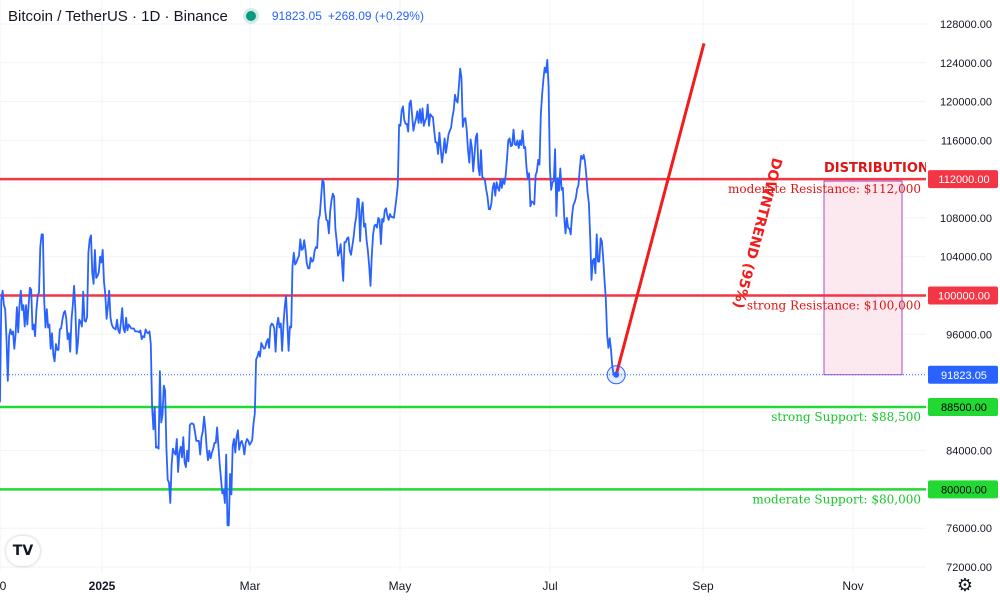 This screenshot has width=1000, height=600. Describe the element at coordinates (102, 586) in the screenshot. I see `time-tick-label: 2025` at that location.